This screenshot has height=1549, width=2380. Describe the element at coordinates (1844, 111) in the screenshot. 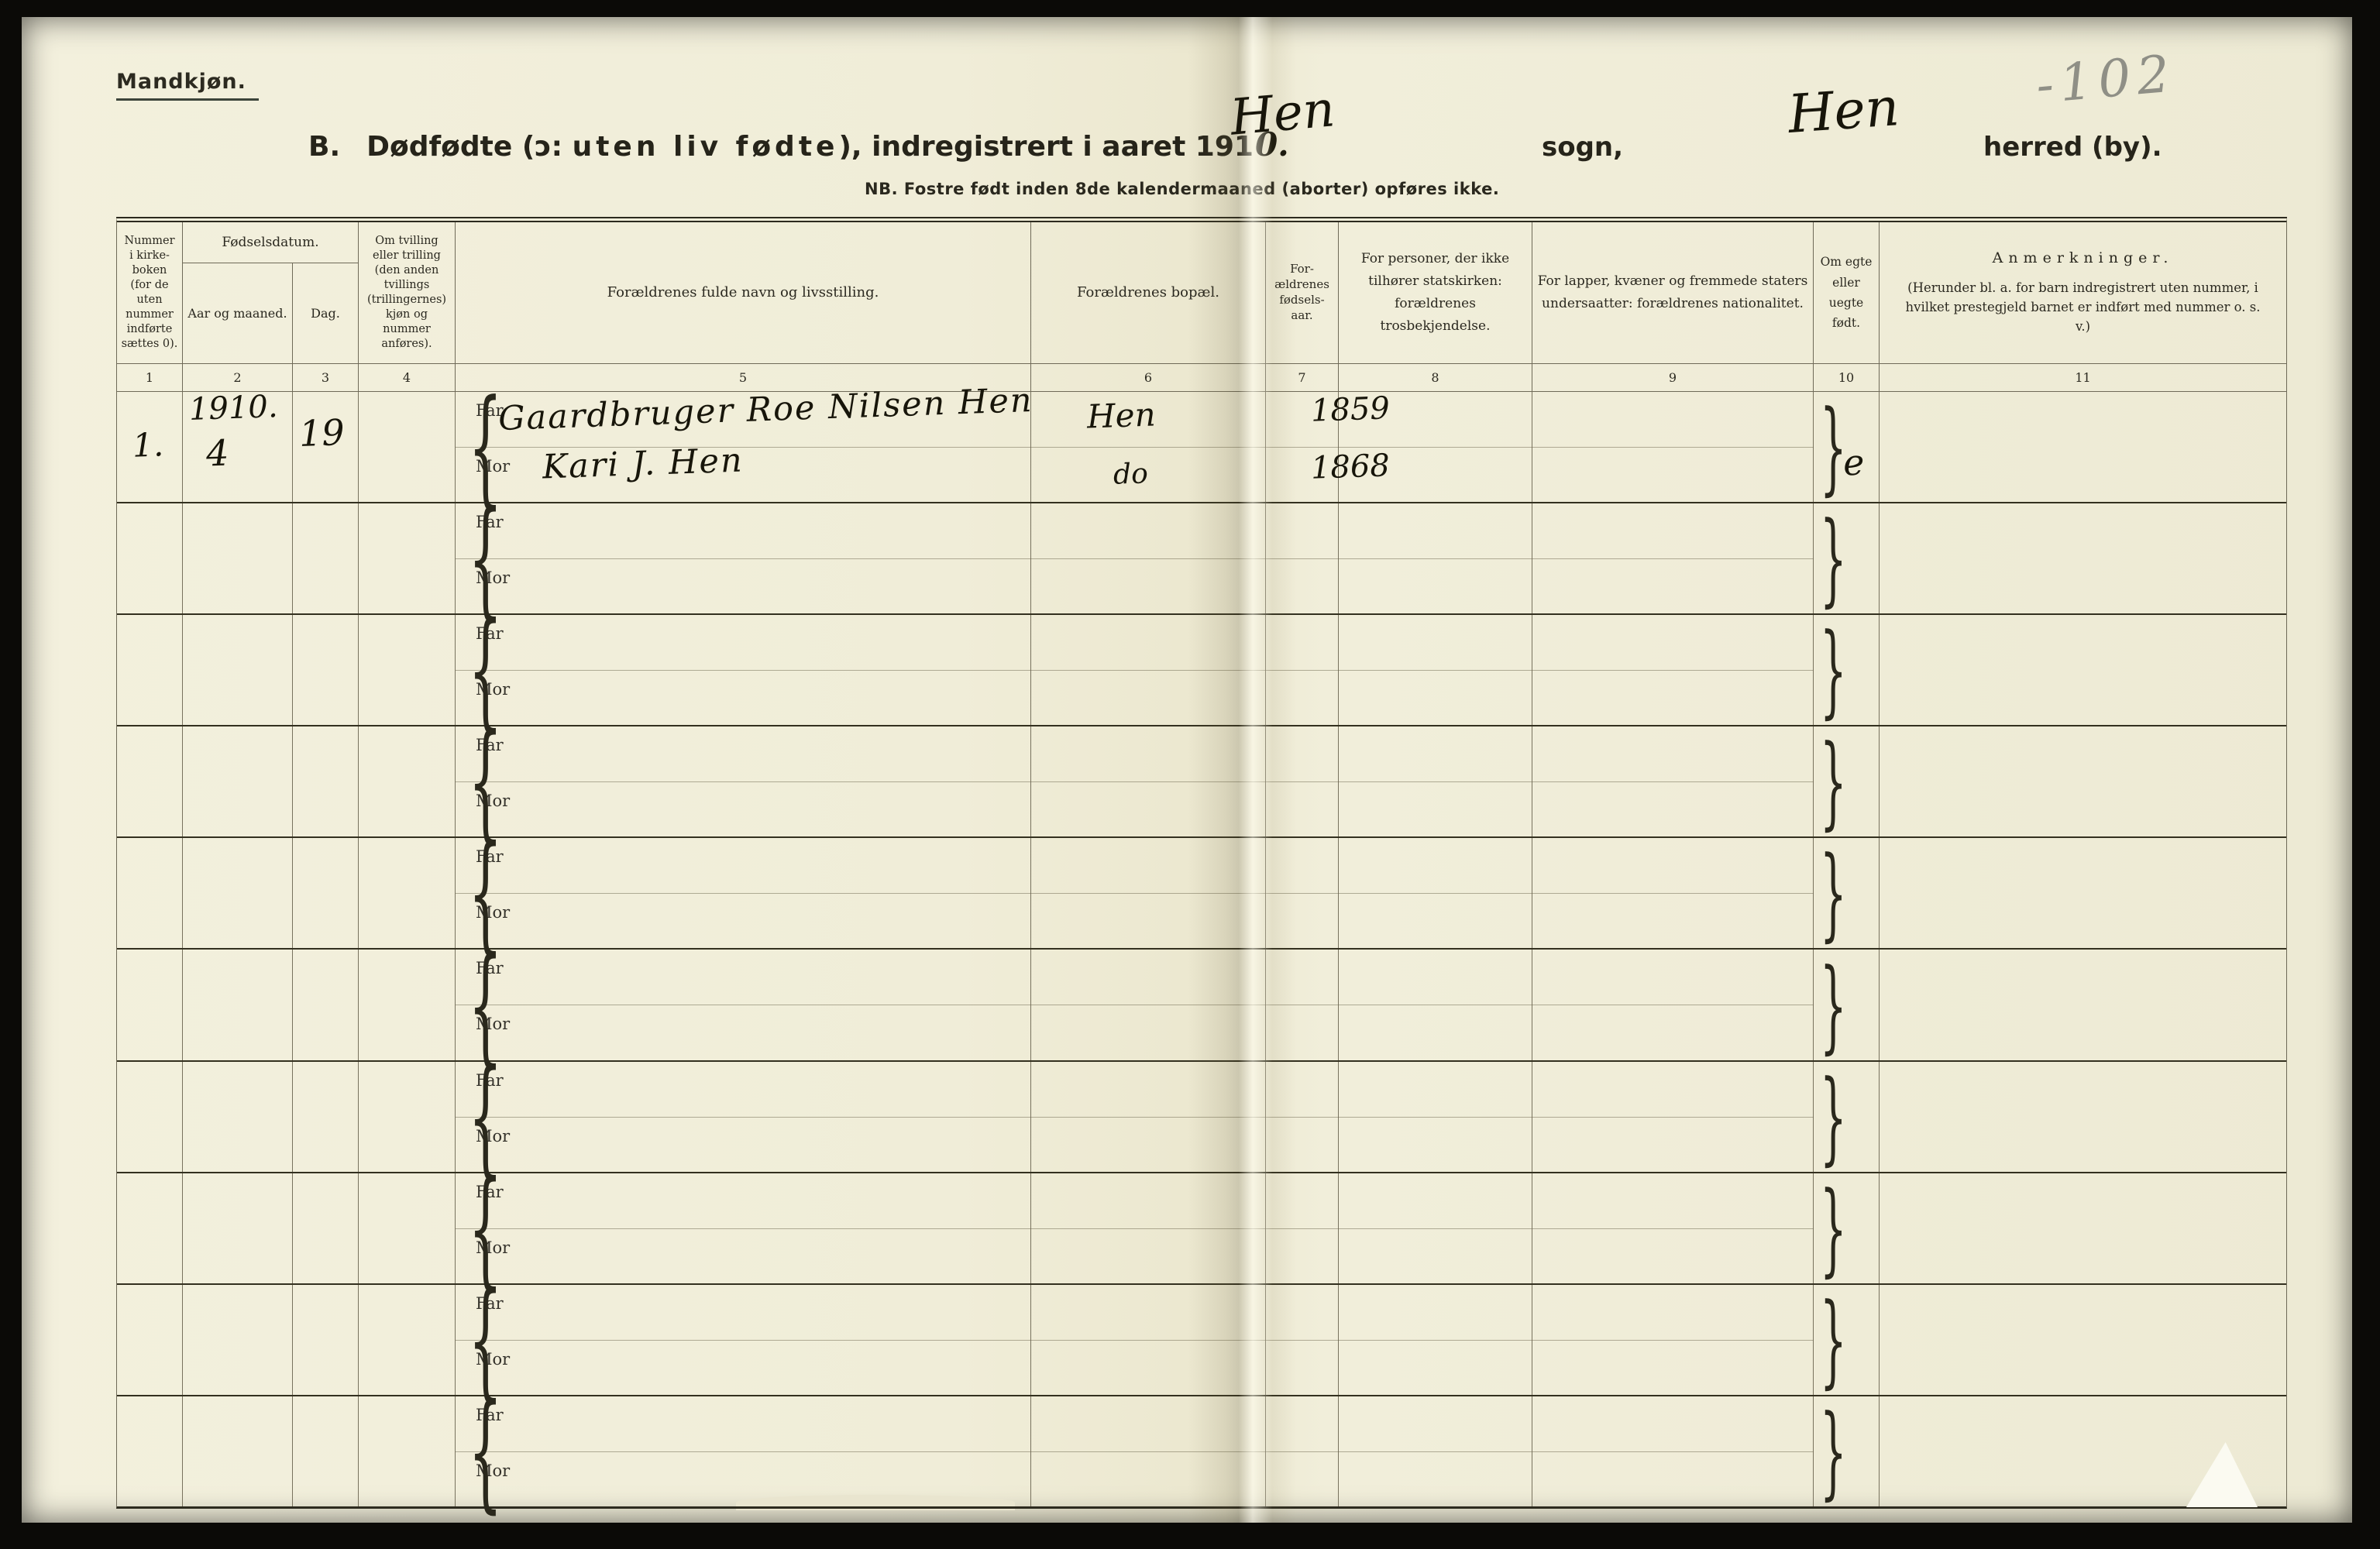

I see `handwritten-district-name: Hen` at that location.